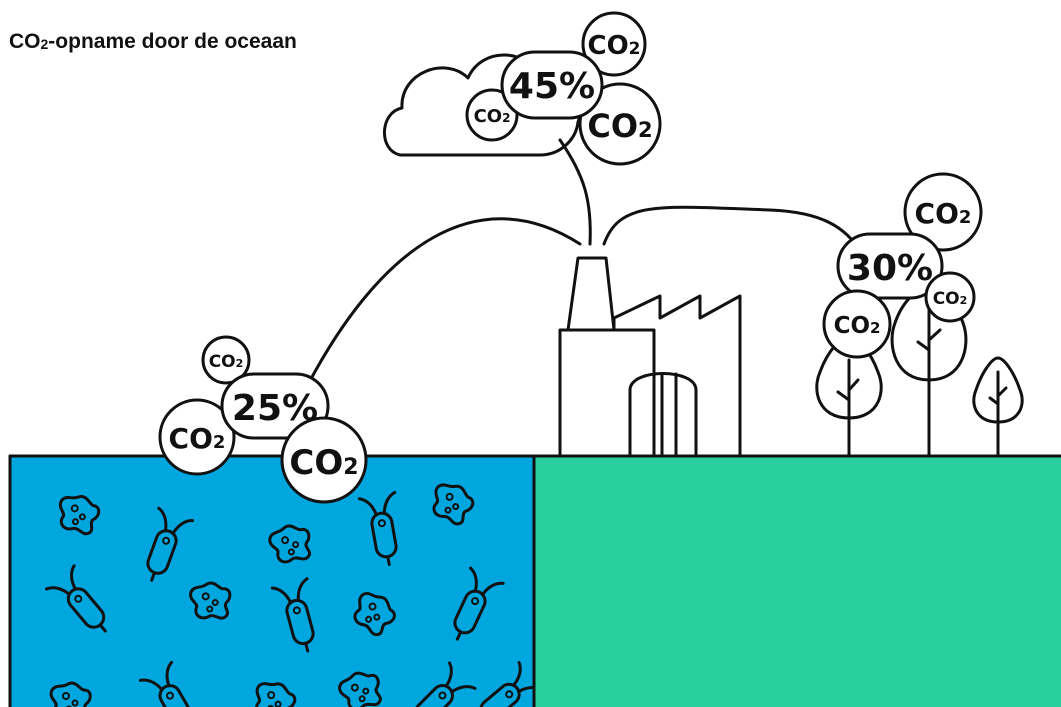 This screenshot has width=1061, height=707. Describe the element at coordinates (25, 41) in the screenshot. I see `title-co: CO` at that location.